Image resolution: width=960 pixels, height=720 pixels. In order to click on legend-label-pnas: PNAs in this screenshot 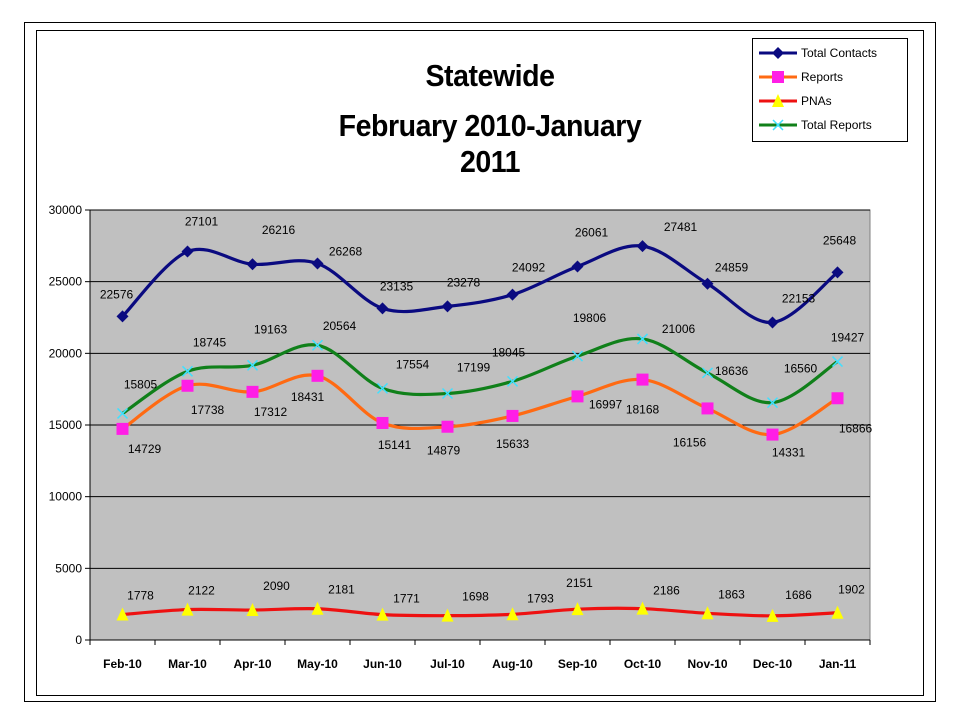, I will do `click(816, 101)`.